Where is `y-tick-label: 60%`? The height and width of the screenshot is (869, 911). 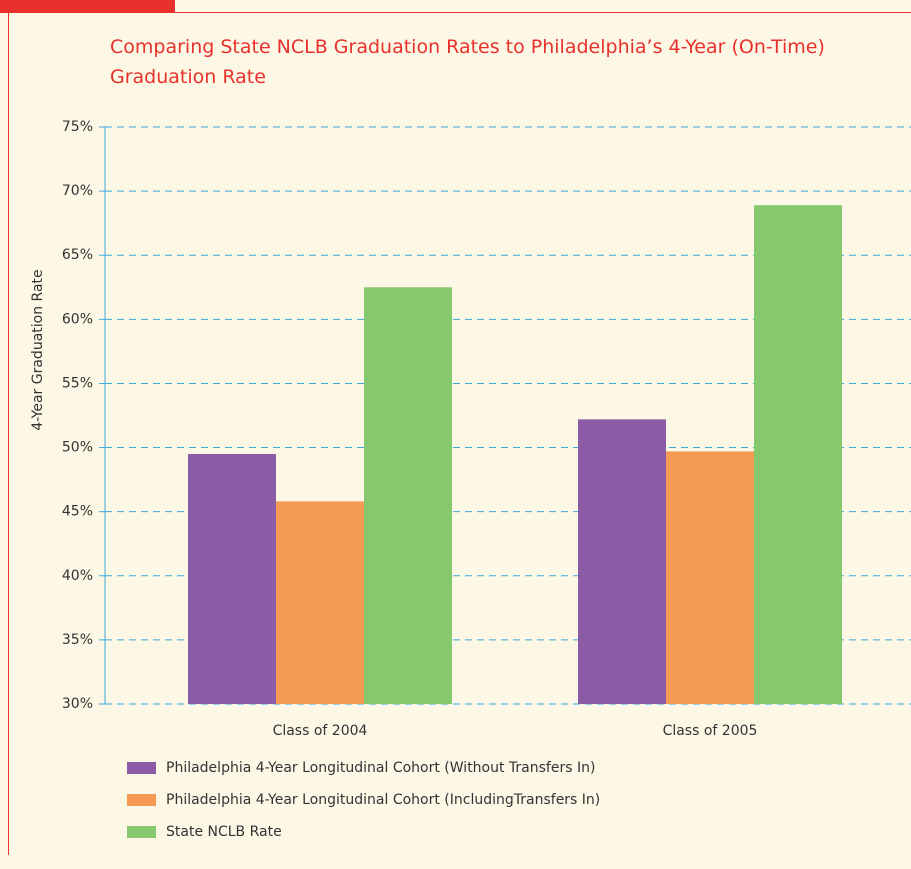
y-tick-label: 60% is located at coordinates (77, 319).